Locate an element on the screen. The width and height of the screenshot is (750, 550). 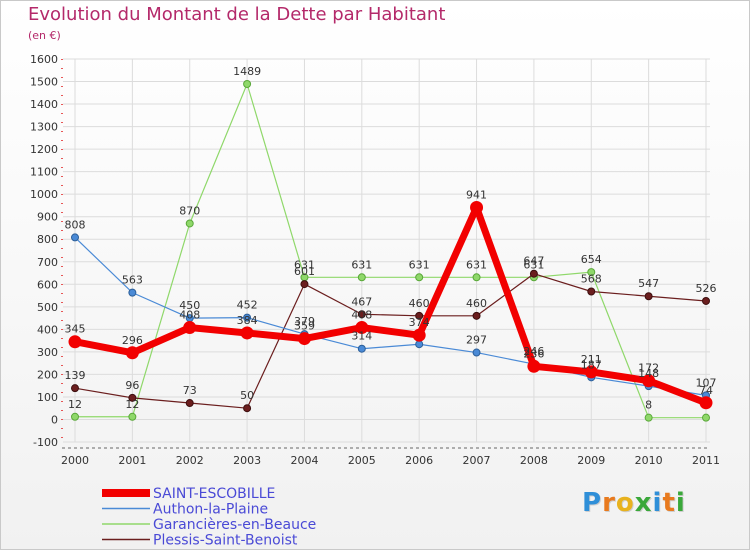
y-tick-label: 1400 is located at coordinates (44, 104).